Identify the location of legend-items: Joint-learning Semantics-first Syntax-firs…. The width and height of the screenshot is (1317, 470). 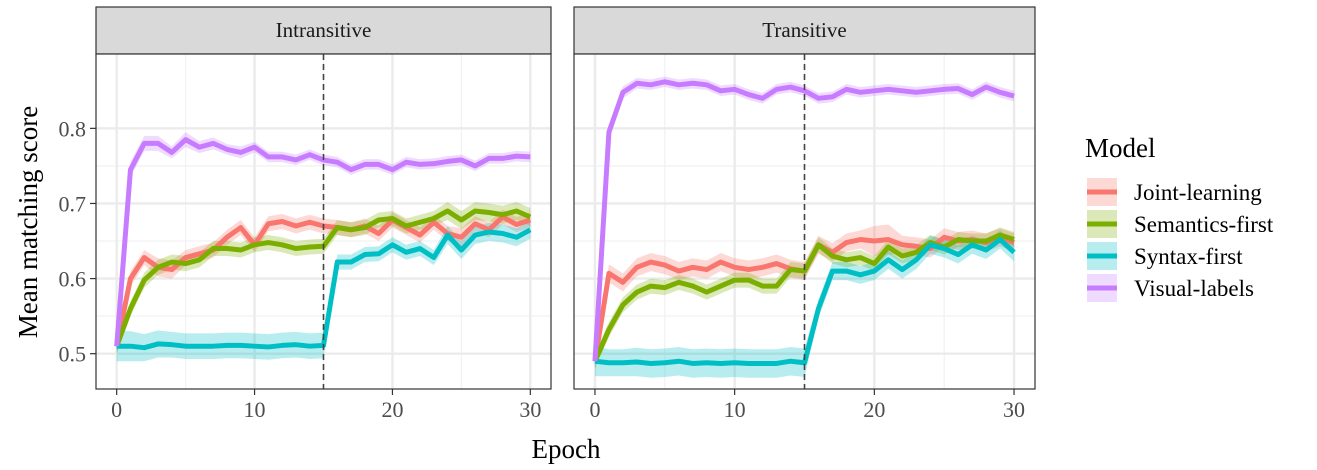
(1180, 240).